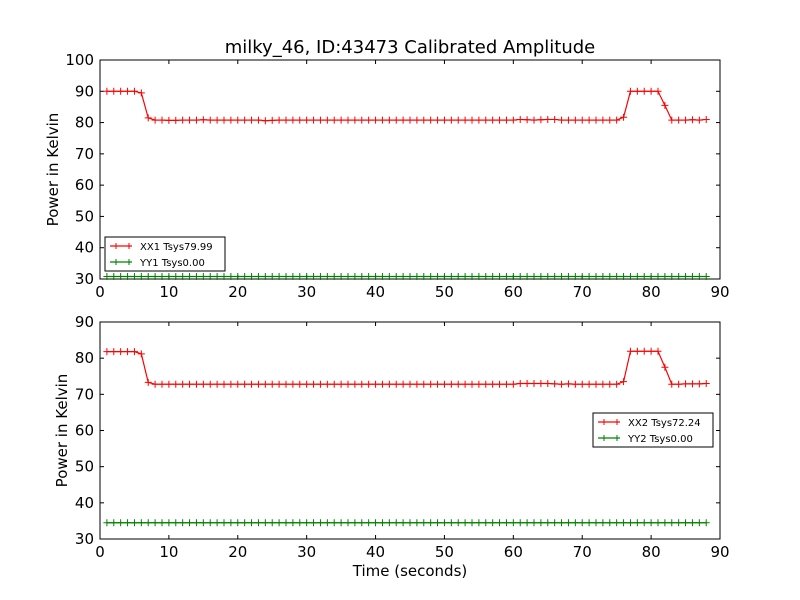 Image resolution: width=800 pixels, height=600 pixels. I want to click on x-tick-label: 90, so click(719, 552).